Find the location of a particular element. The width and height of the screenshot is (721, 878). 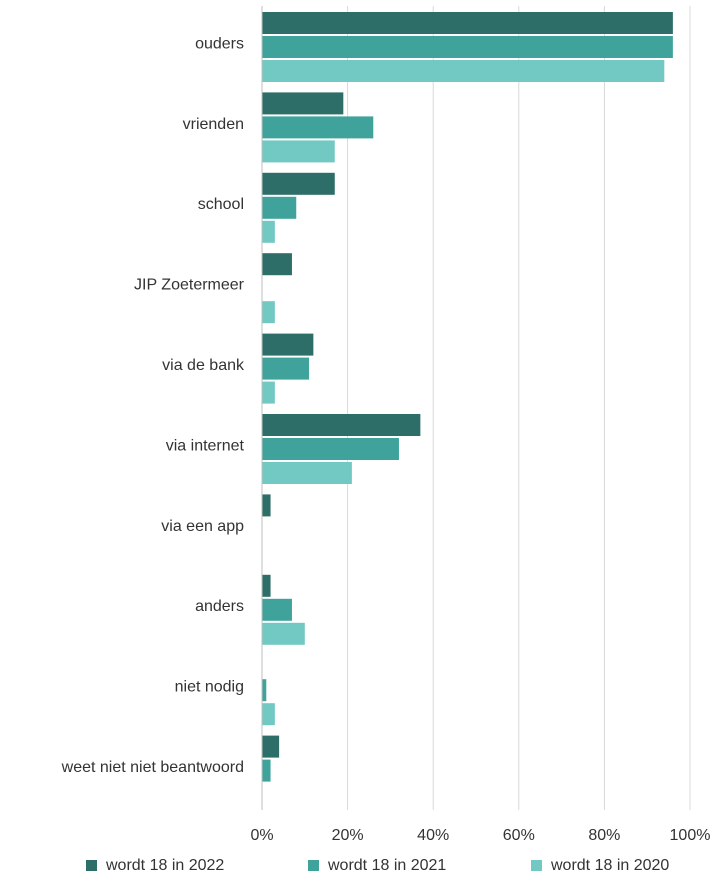

category-label: anders is located at coordinates (219, 606).